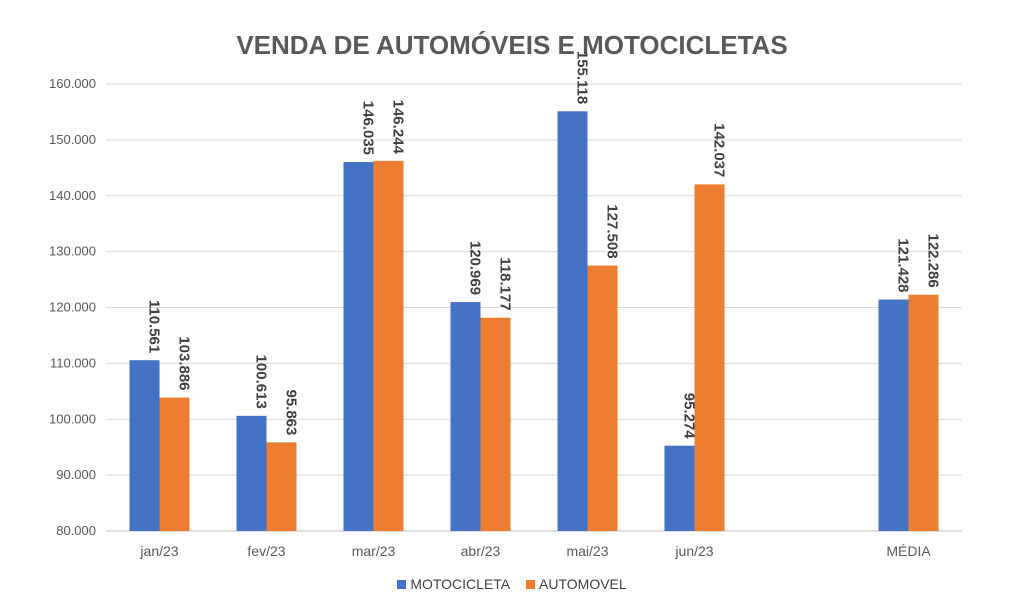 The height and width of the screenshot is (605, 1024). Describe the element at coordinates (261, 382) in the screenshot. I see `data-label: 100.613` at that location.